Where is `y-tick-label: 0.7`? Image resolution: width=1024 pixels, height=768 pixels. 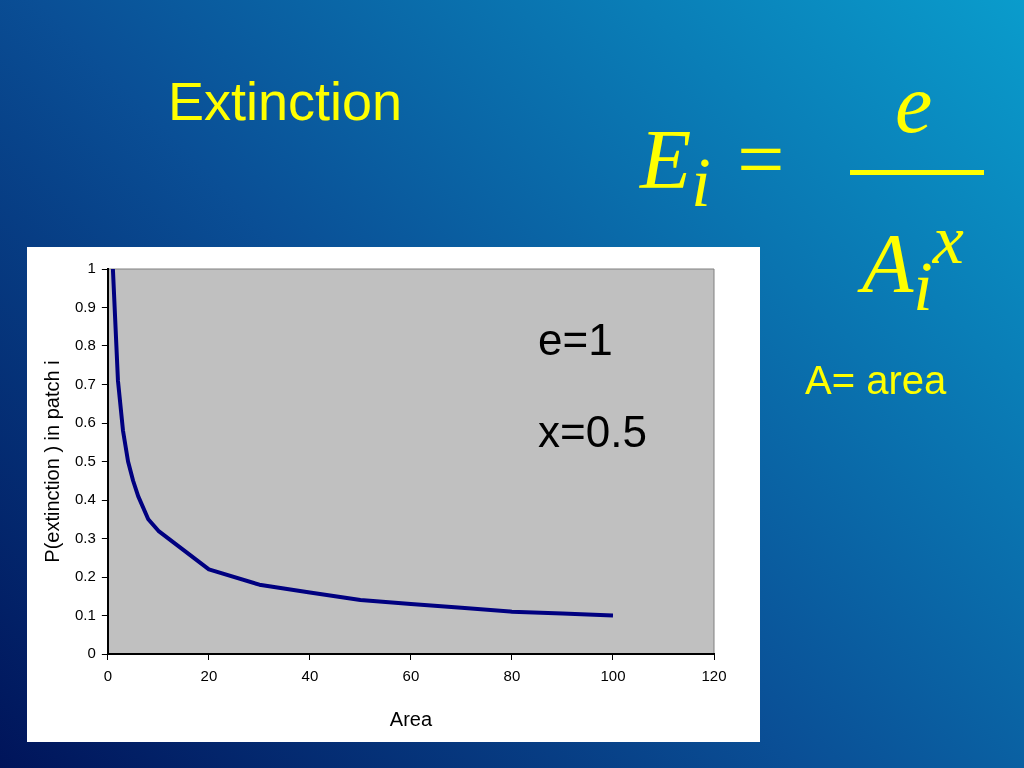 y-tick-label: 0.7 is located at coordinates (85, 383).